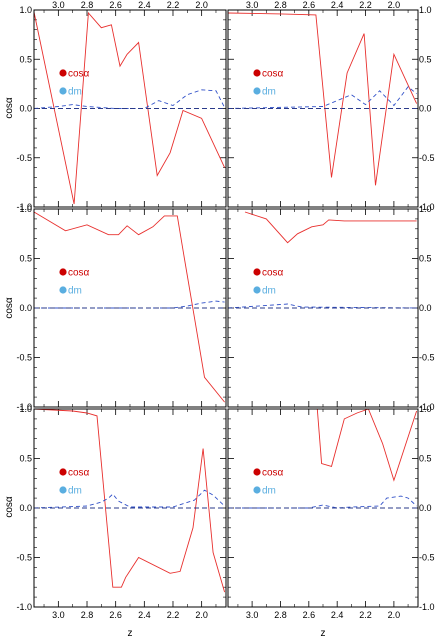 The width and height of the screenshot is (436, 641). What do you see at coordinates (9, 308) in the screenshot?
I see `y-axis-label-middle: cosα` at bounding box center [9, 308].